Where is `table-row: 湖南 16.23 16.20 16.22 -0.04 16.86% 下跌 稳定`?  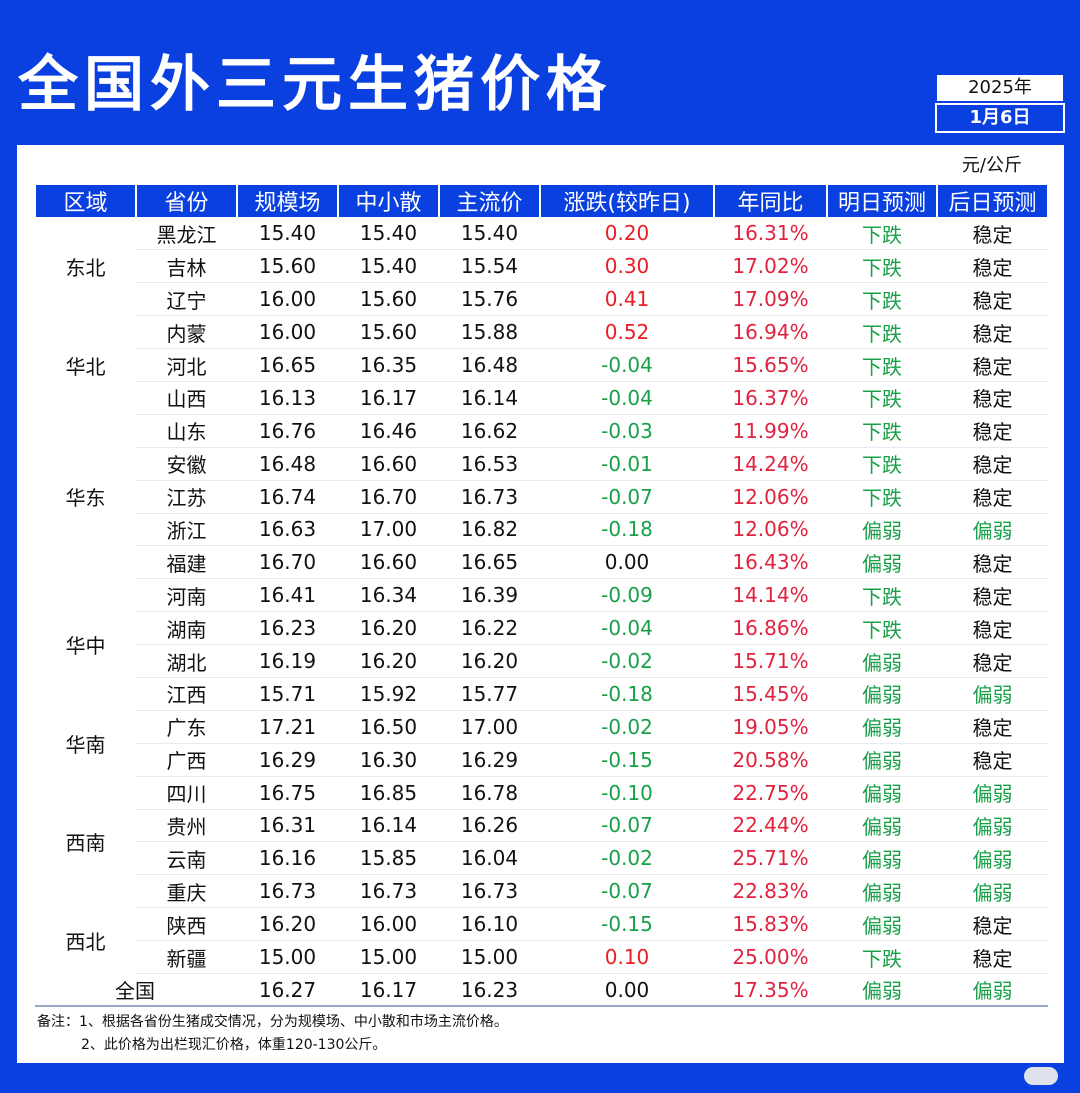 table-row: 湖南 16.23 16.20 16.22 -0.04 16.86% 下跌 稳定 is located at coordinates (541, 628).